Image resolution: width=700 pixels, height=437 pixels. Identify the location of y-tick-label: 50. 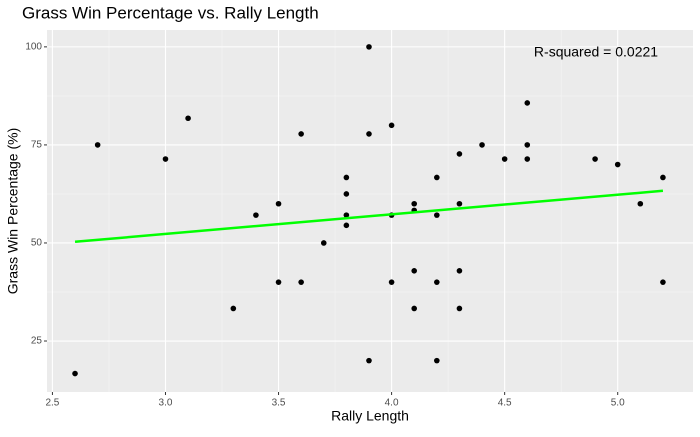
(37, 243).